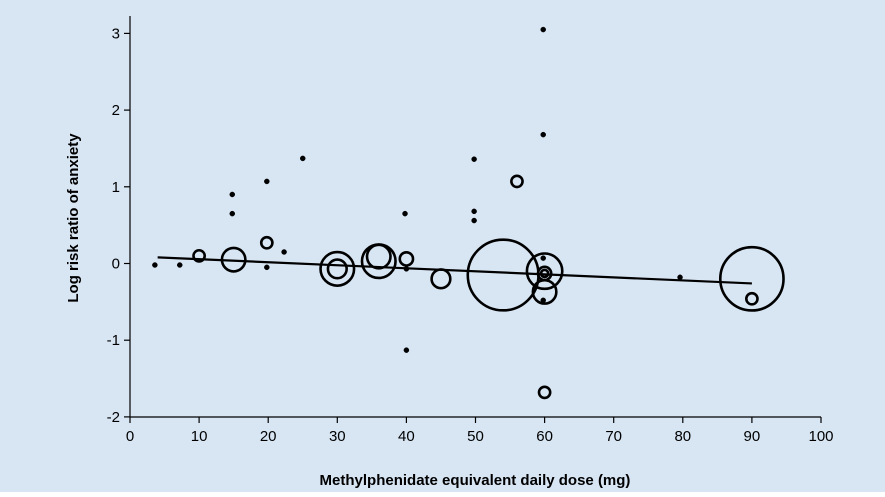  Describe the element at coordinates (544, 436) in the screenshot. I see `x-tick-label: 60` at that location.